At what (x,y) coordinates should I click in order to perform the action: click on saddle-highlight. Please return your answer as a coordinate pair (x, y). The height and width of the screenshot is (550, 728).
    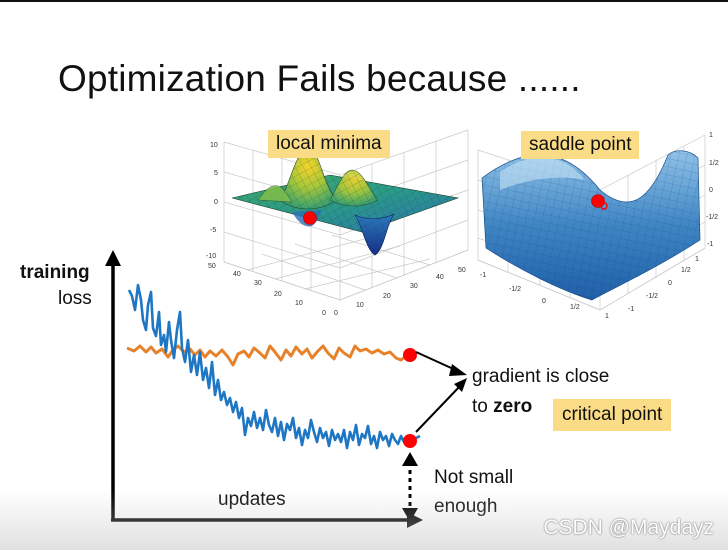
    Looking at the image, I should click on (542, 173).